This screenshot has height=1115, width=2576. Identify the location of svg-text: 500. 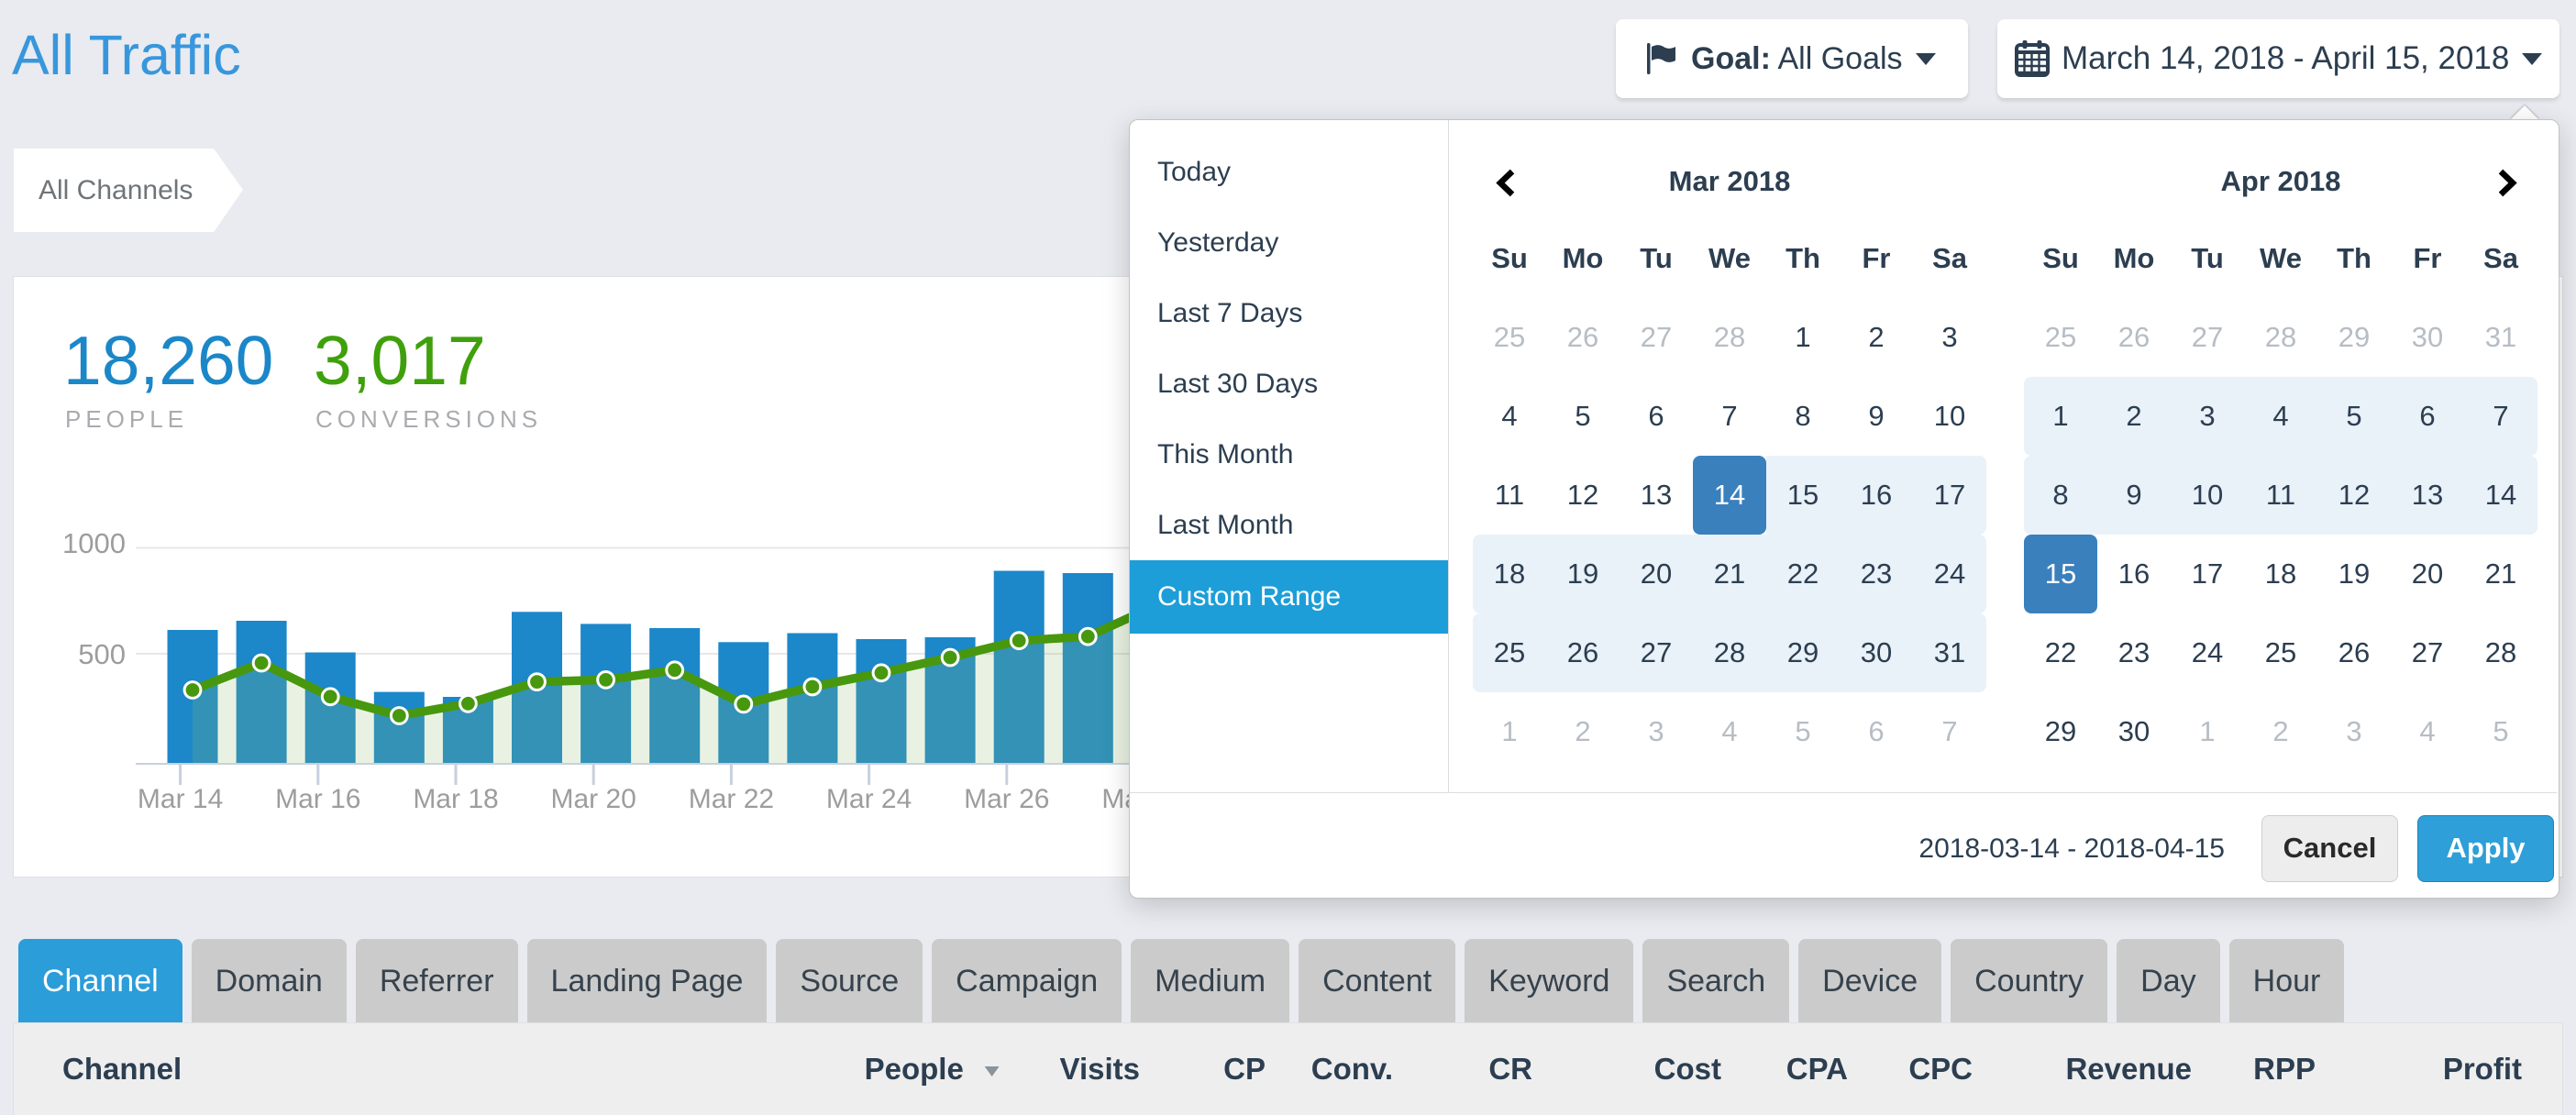
(102, 654).